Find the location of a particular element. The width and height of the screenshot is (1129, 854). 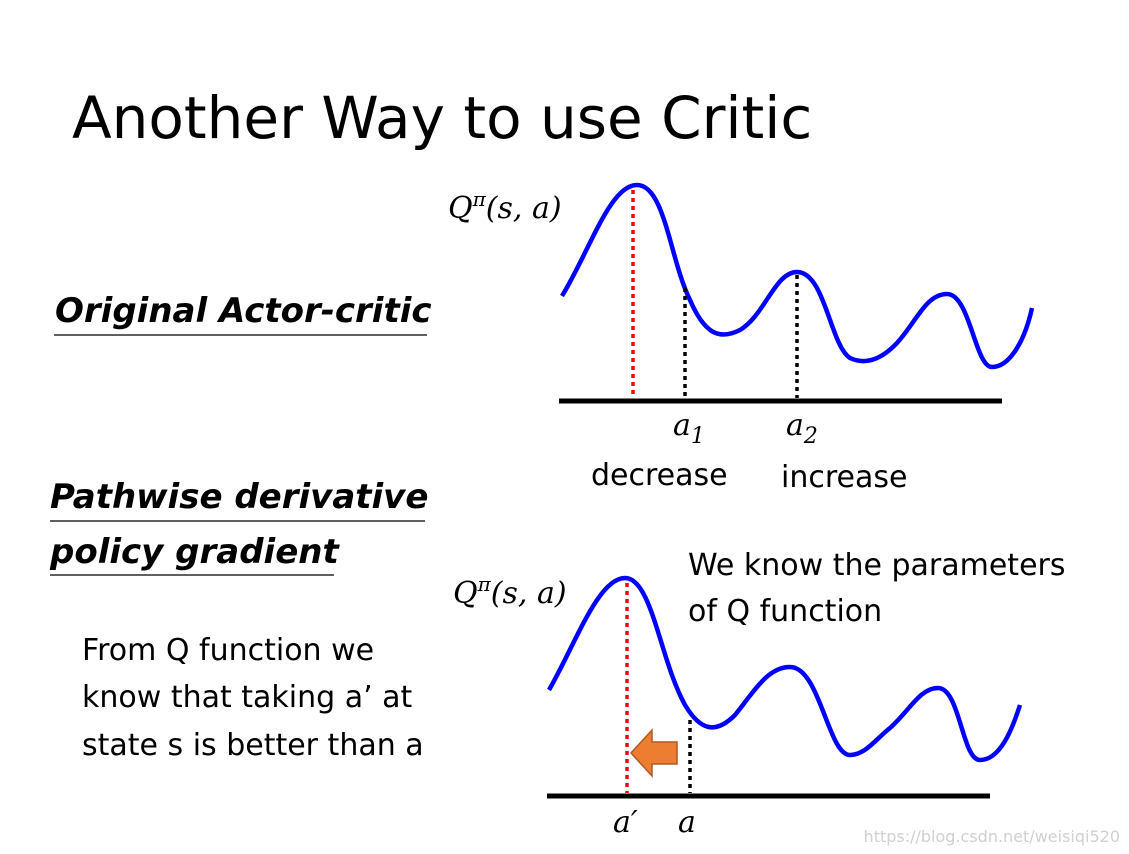

action-label: a1 is located at coordinates (689, 428).